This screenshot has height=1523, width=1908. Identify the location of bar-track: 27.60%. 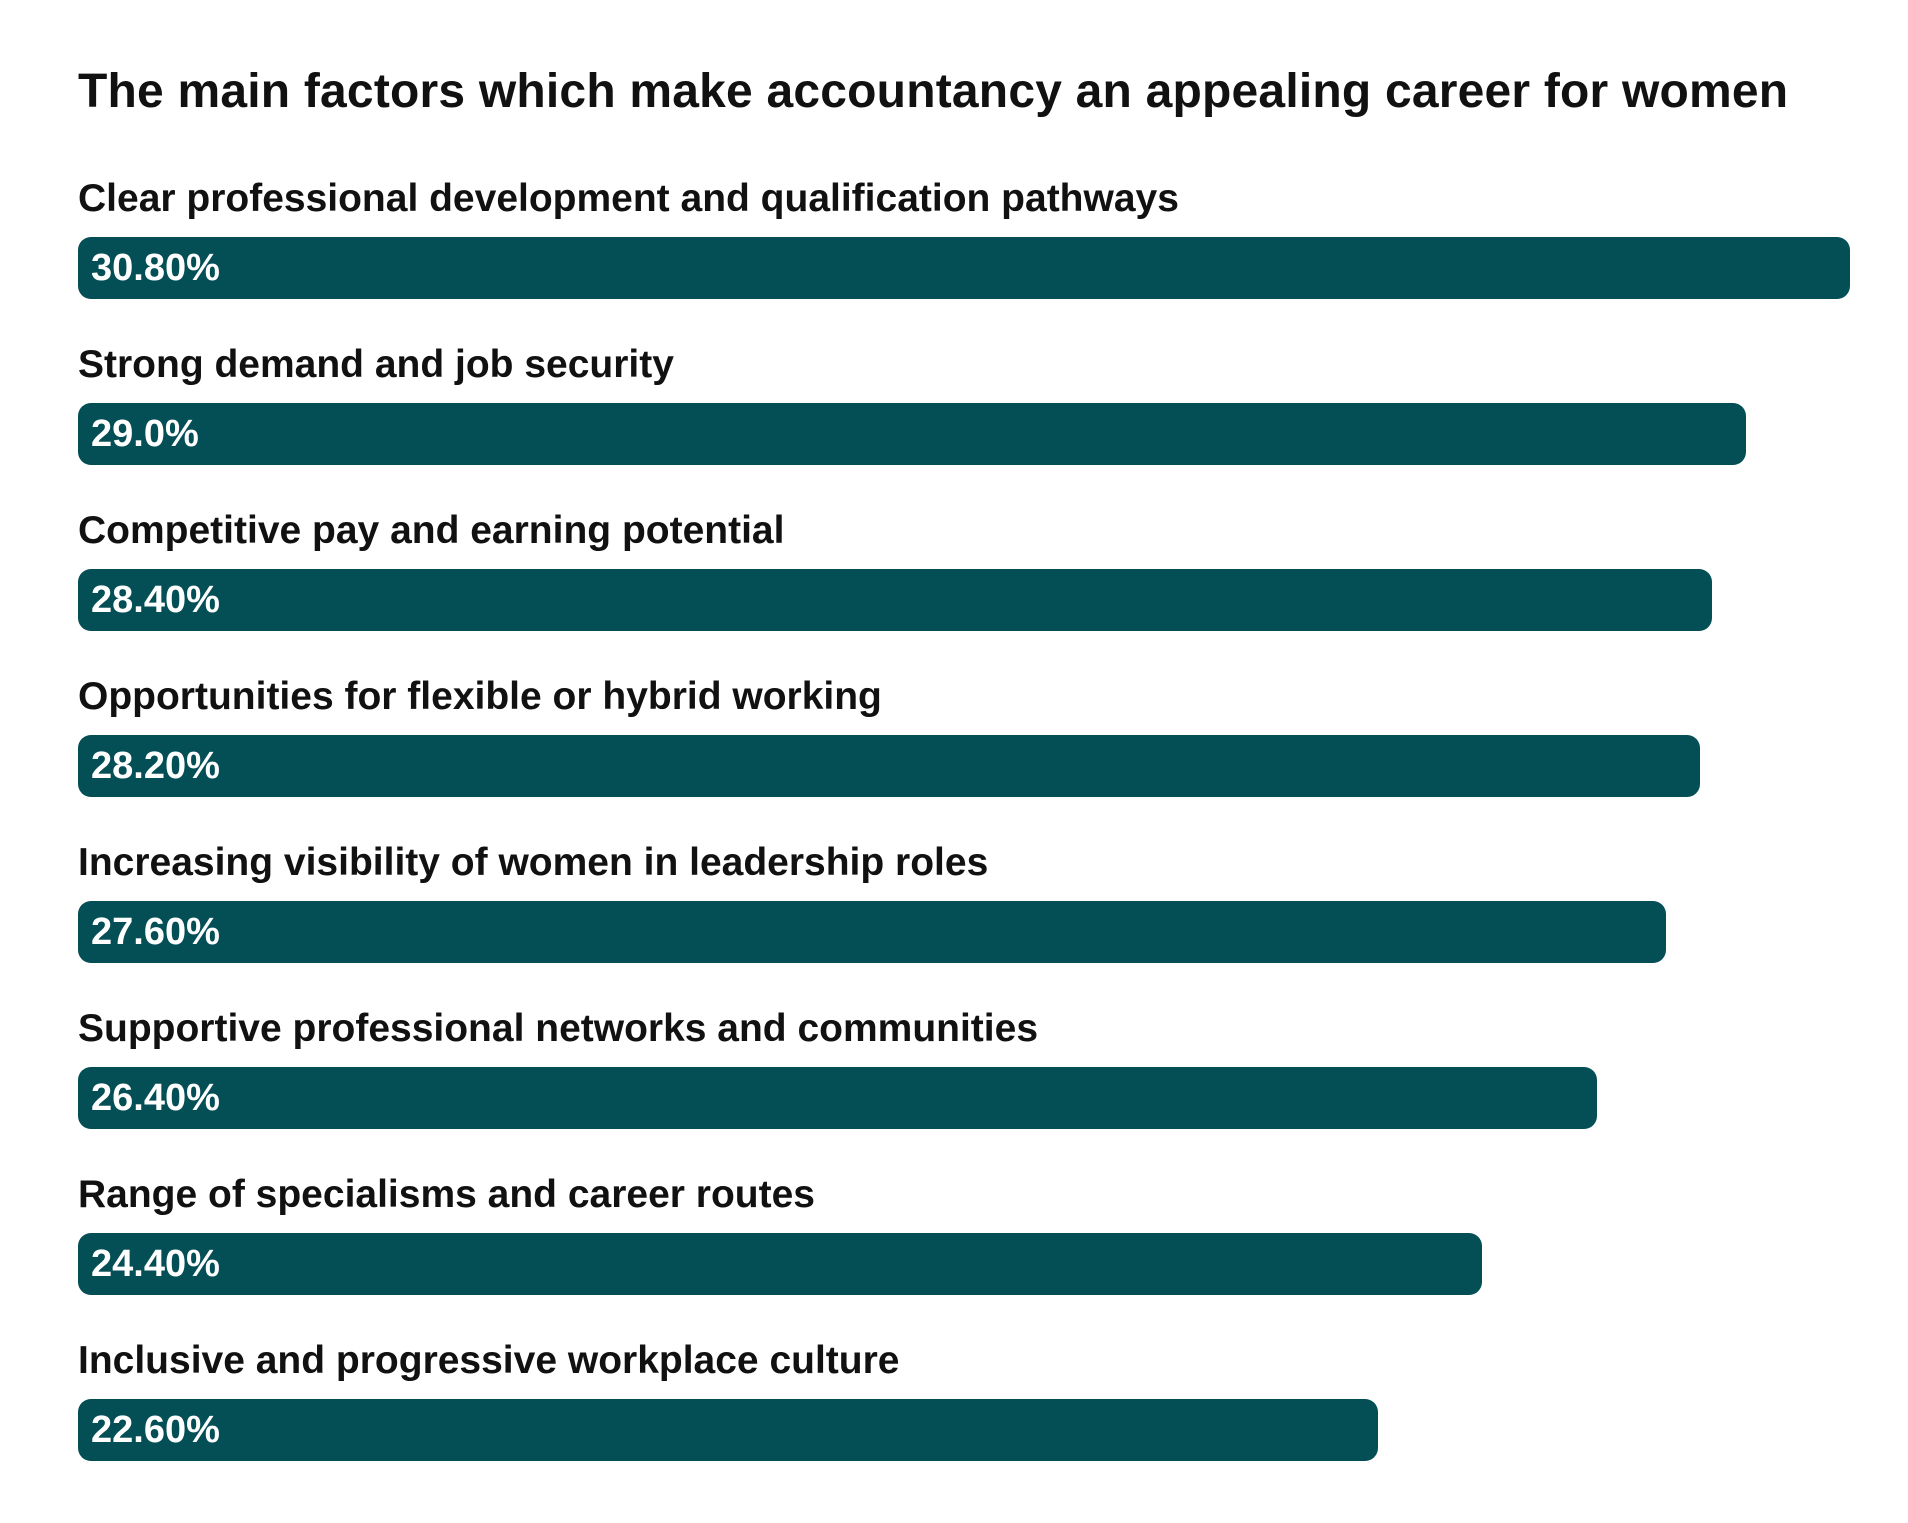
(964, 932).